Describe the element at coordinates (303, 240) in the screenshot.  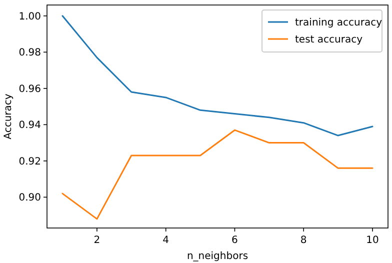
I see `x-tick-label: 8` at that location.